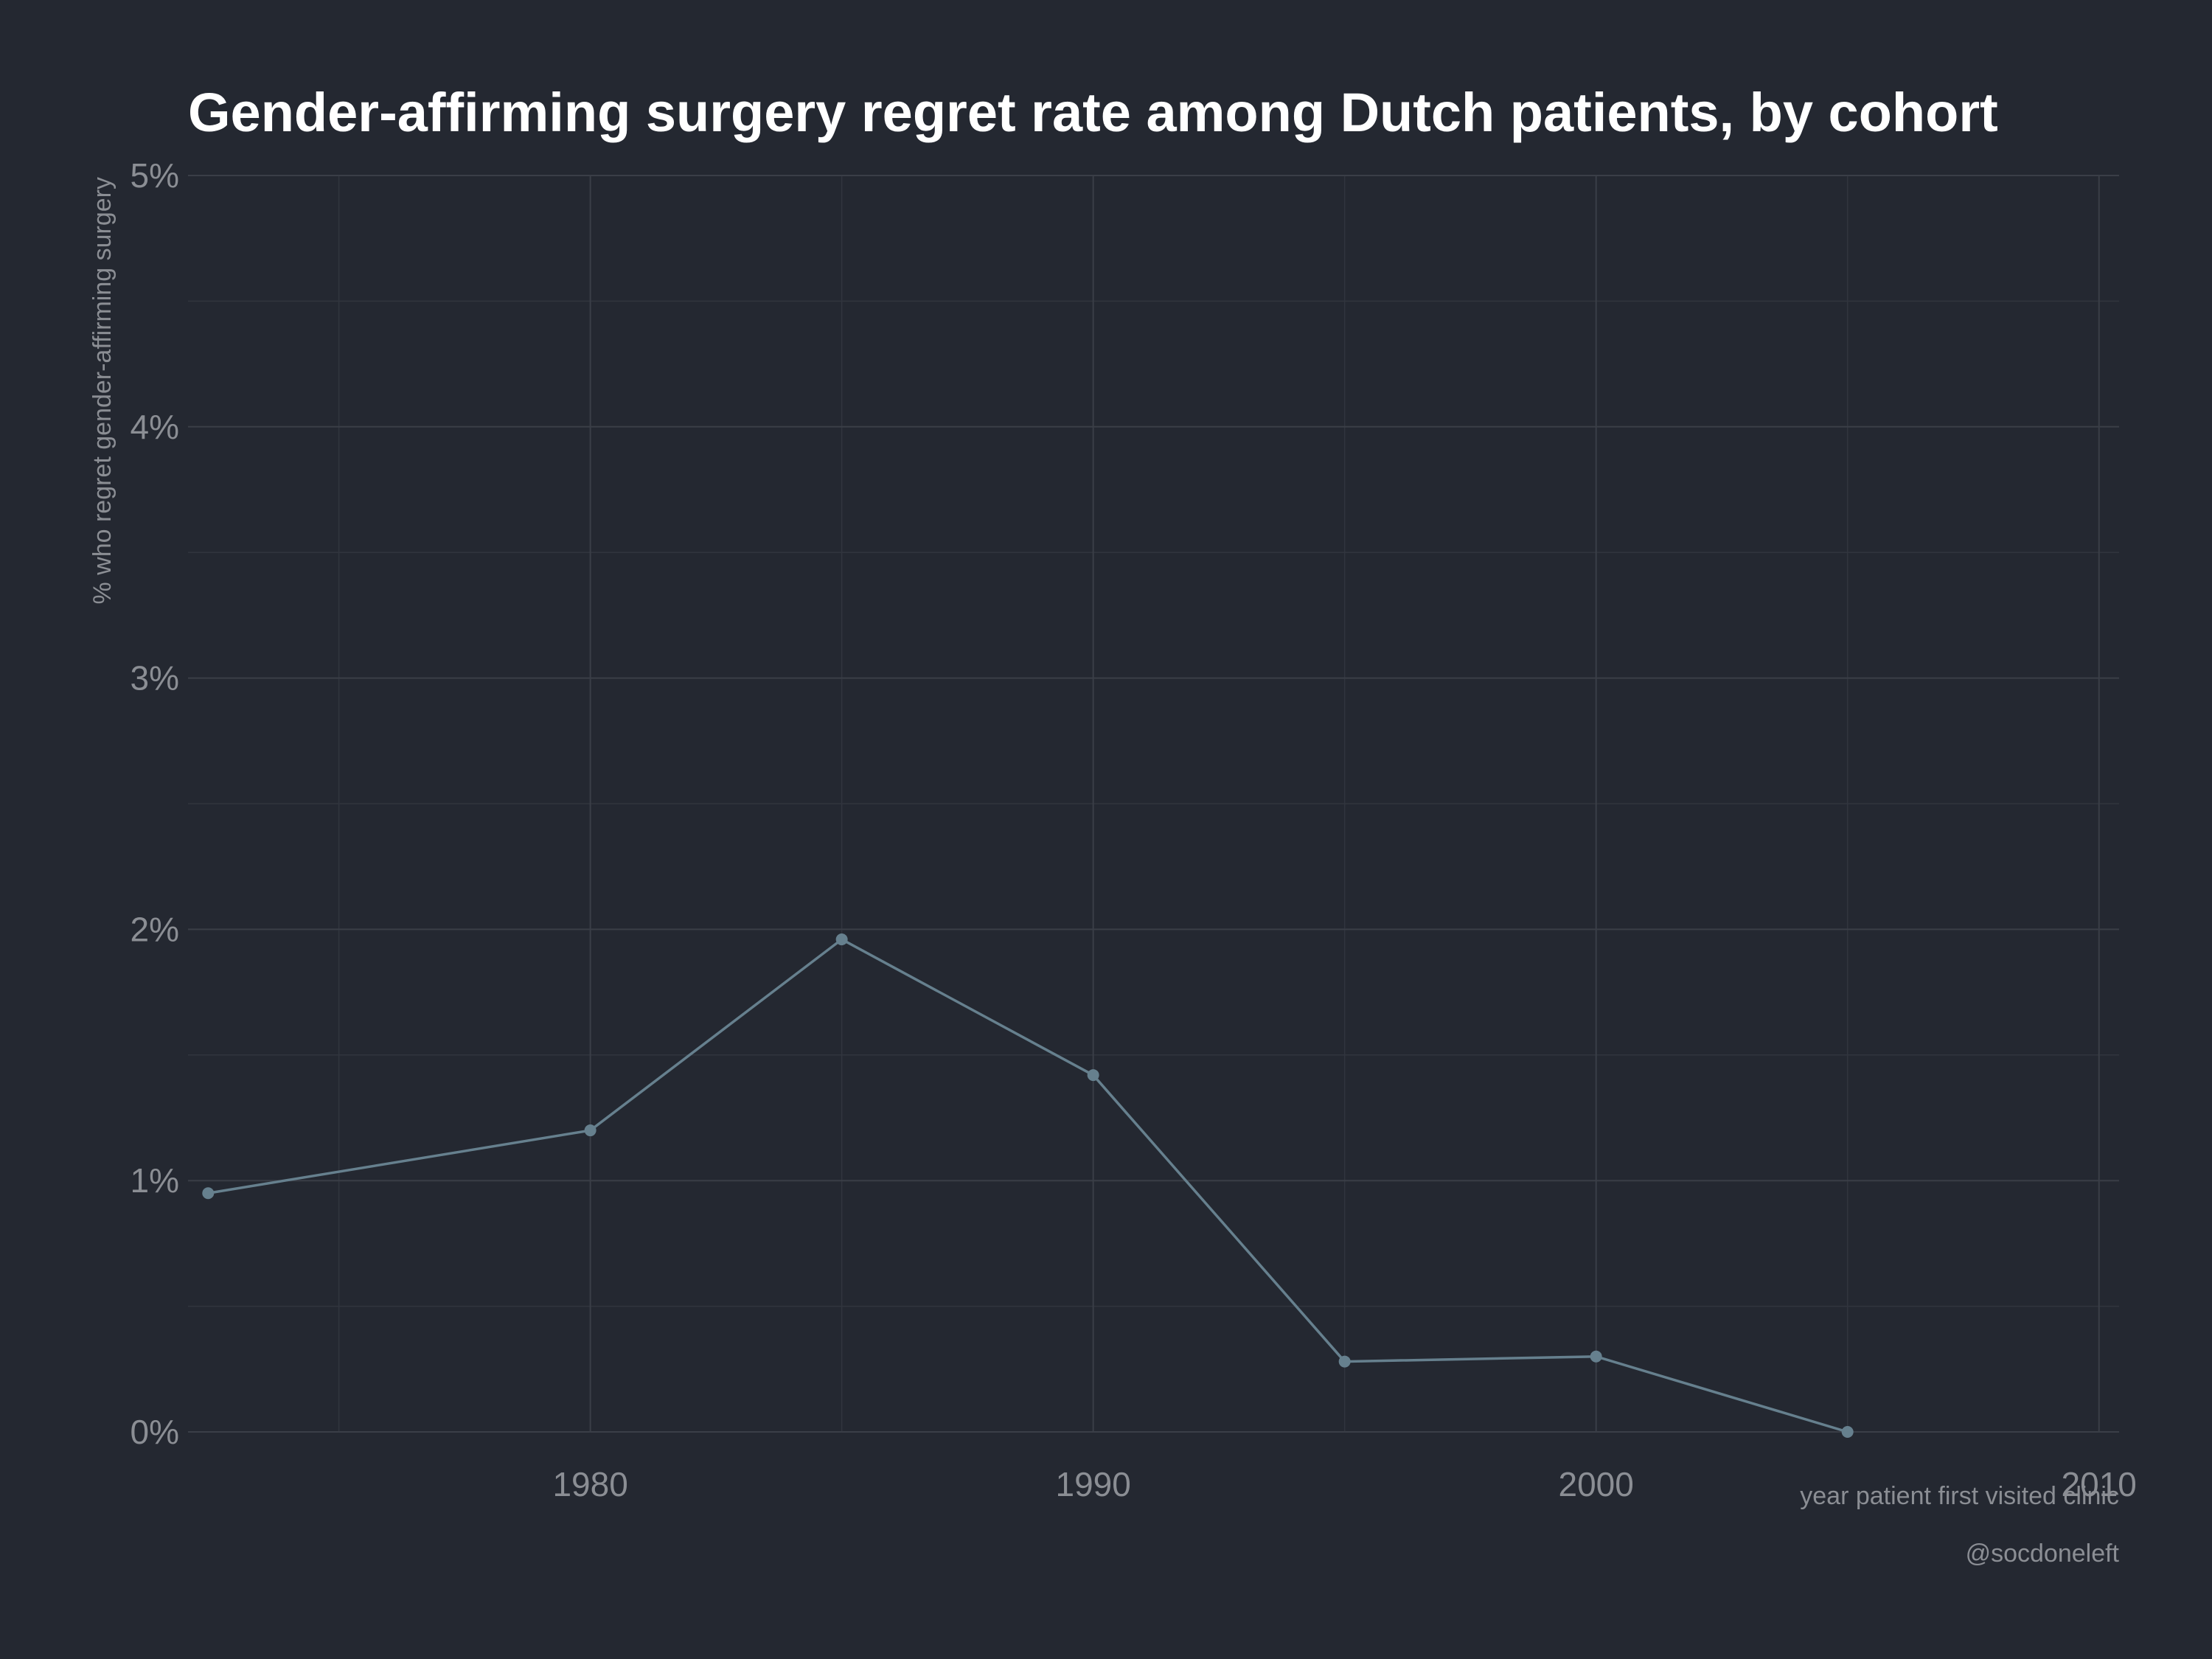 The image size is (2212, 1659). Describe the element at coordinates (2099, 1484) in the screenshot. I see `x-tick-label: 2010` at that location.